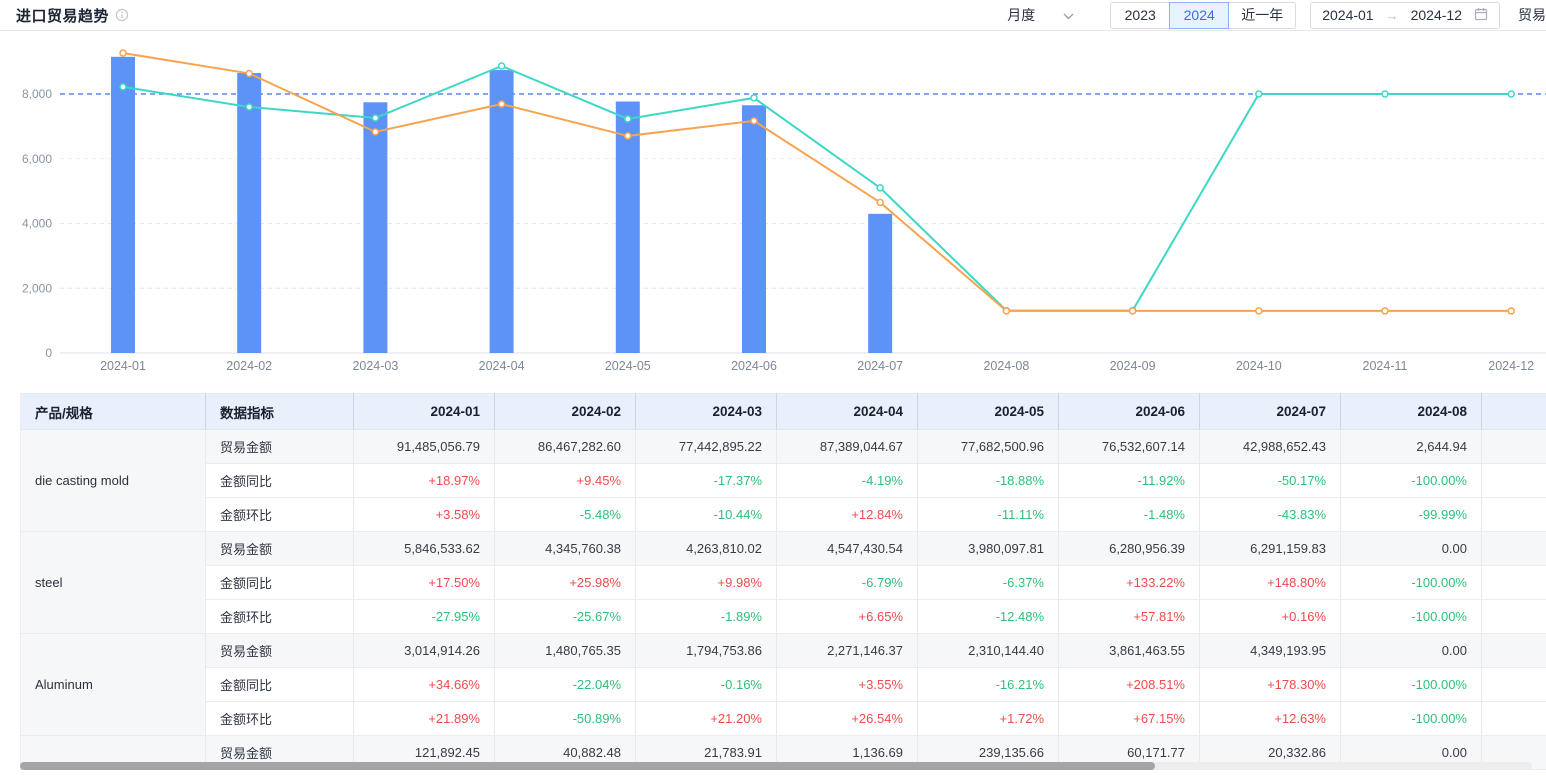 The height and width of the screenshot is (776, 1546). Describe the element at coordinates (565, 650) in the screenshot. I see `table-cell: 1,480,765.35` at that location.